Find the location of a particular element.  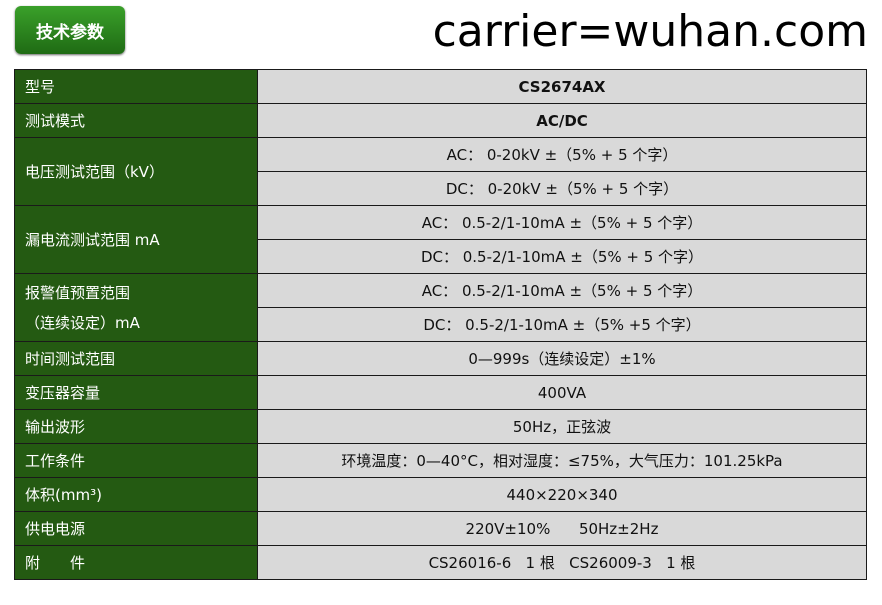

row-label-line1: 报警值预置范围 is located at coordinates (78, 292).